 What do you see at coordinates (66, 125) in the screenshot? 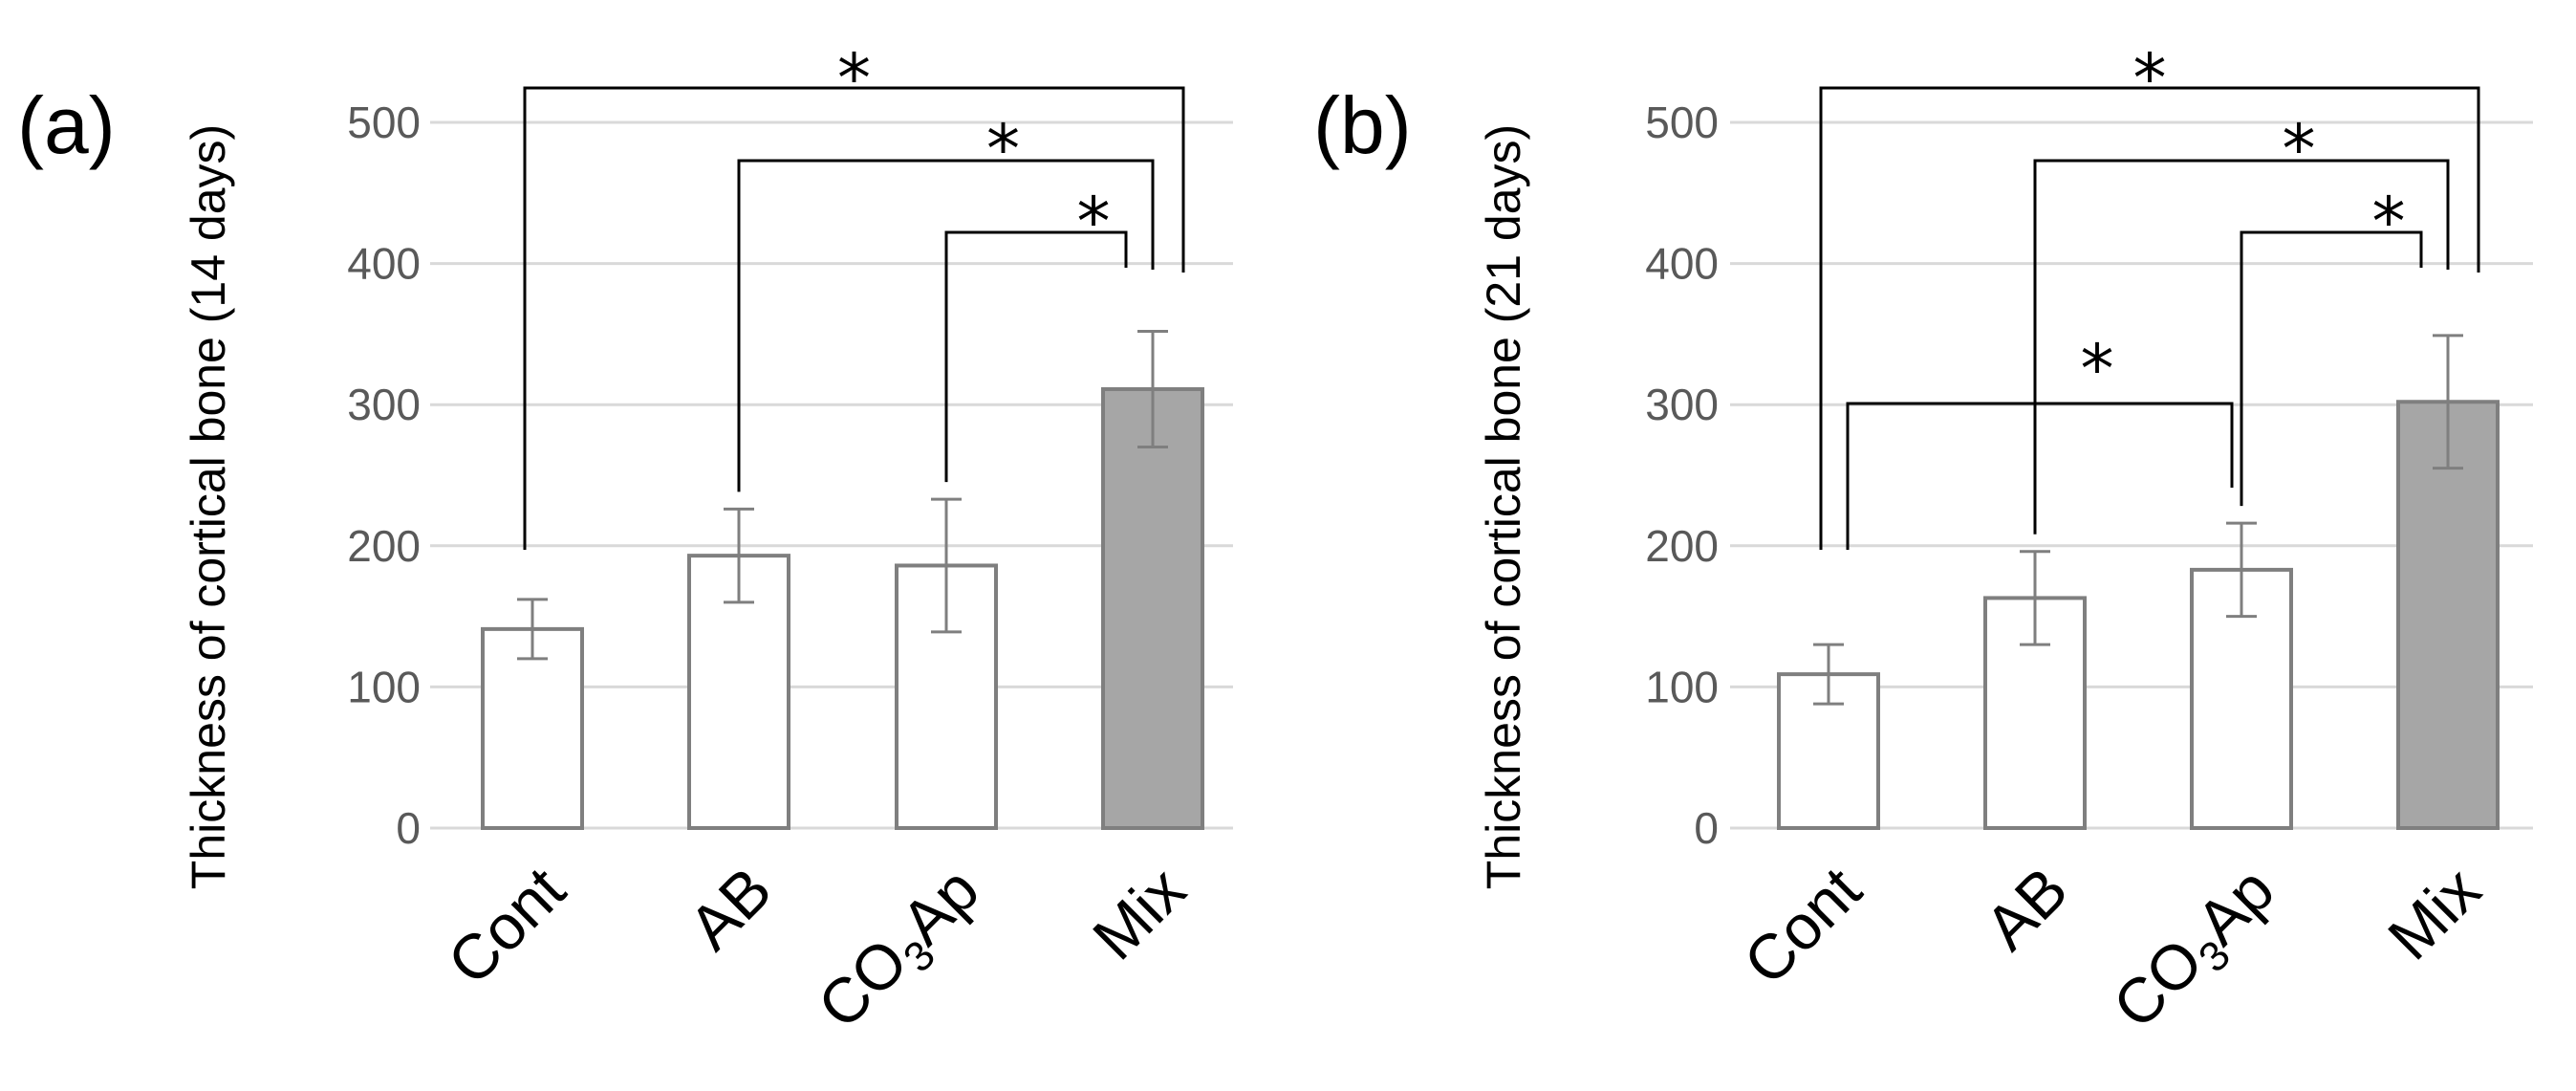
I see `panel-label: (a)` at bounding box center [66, 125].